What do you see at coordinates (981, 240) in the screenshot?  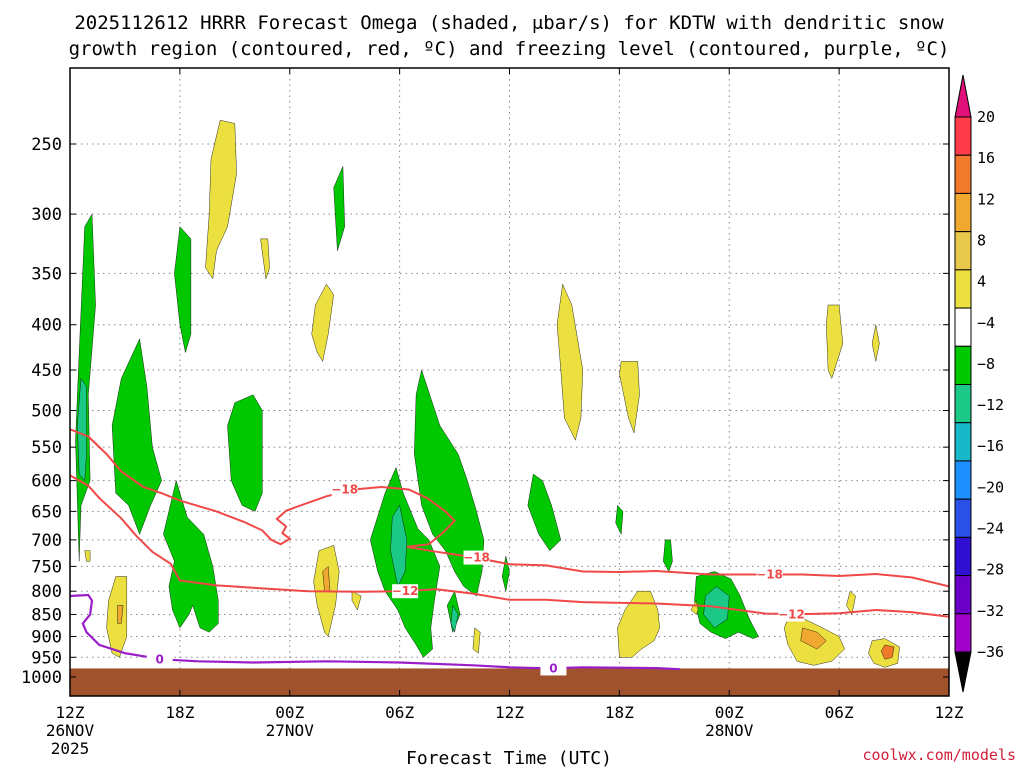 I see `colorbar-label: 8` at bounding box center [981, 240].